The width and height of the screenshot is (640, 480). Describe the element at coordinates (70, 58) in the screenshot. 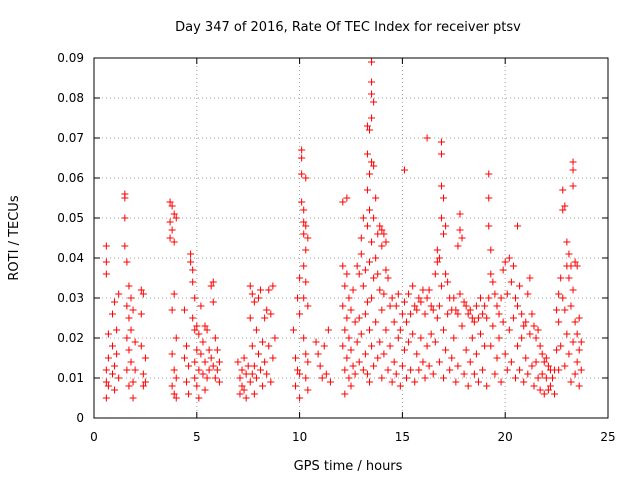

I see `y-tick-label: 0.09` at that location.